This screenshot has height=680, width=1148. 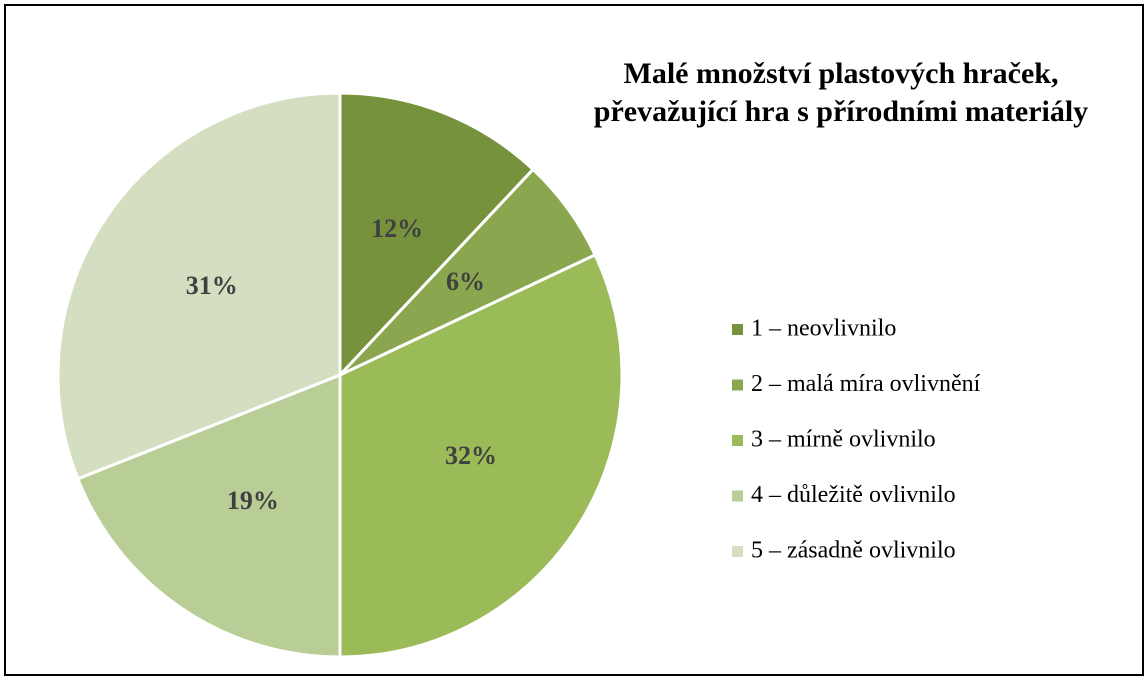 I want to click on legend-label: 5 – zásadně ovlivnilo, so click(x=853, y=551).